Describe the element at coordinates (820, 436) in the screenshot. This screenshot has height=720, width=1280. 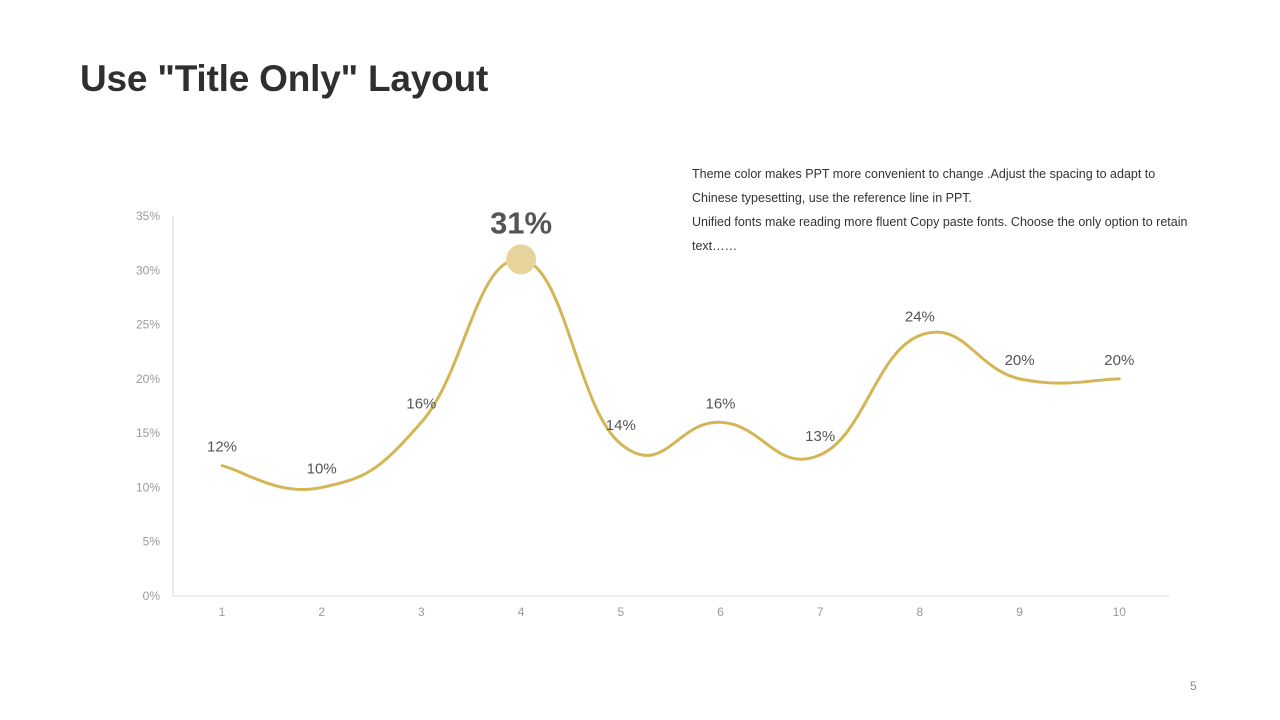
I see `data-label: 13%` at that location.